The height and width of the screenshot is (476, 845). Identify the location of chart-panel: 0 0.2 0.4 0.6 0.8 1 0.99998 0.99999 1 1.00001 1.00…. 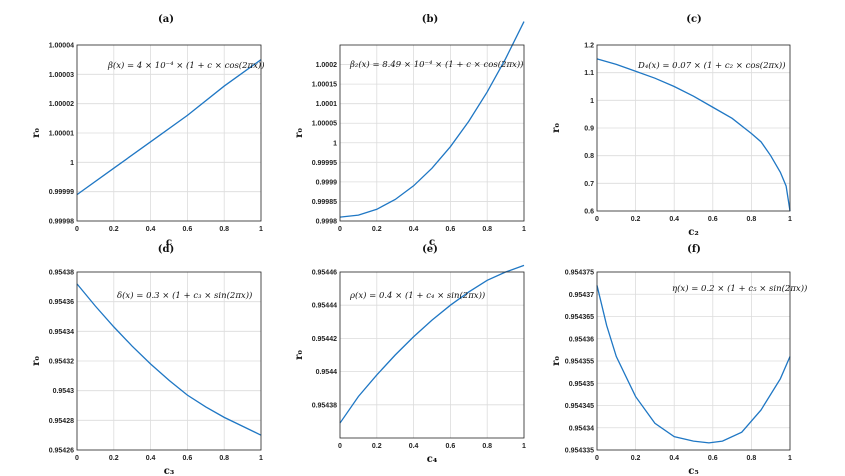
(148, 131).